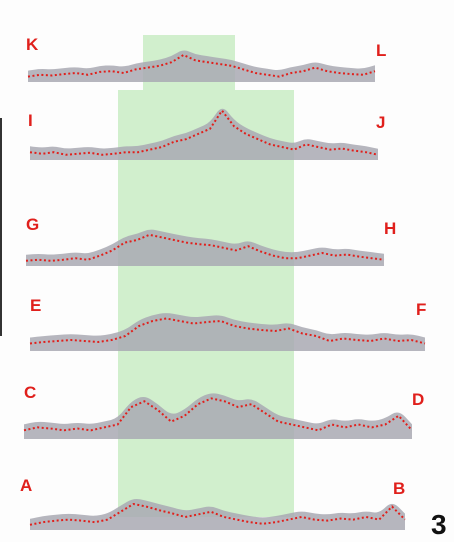 This screenshot has width=454, height=542. What do you see at coordinates (30, 120) in the screenshot?
I see `label-i: I` at bounding box center [30, 120].